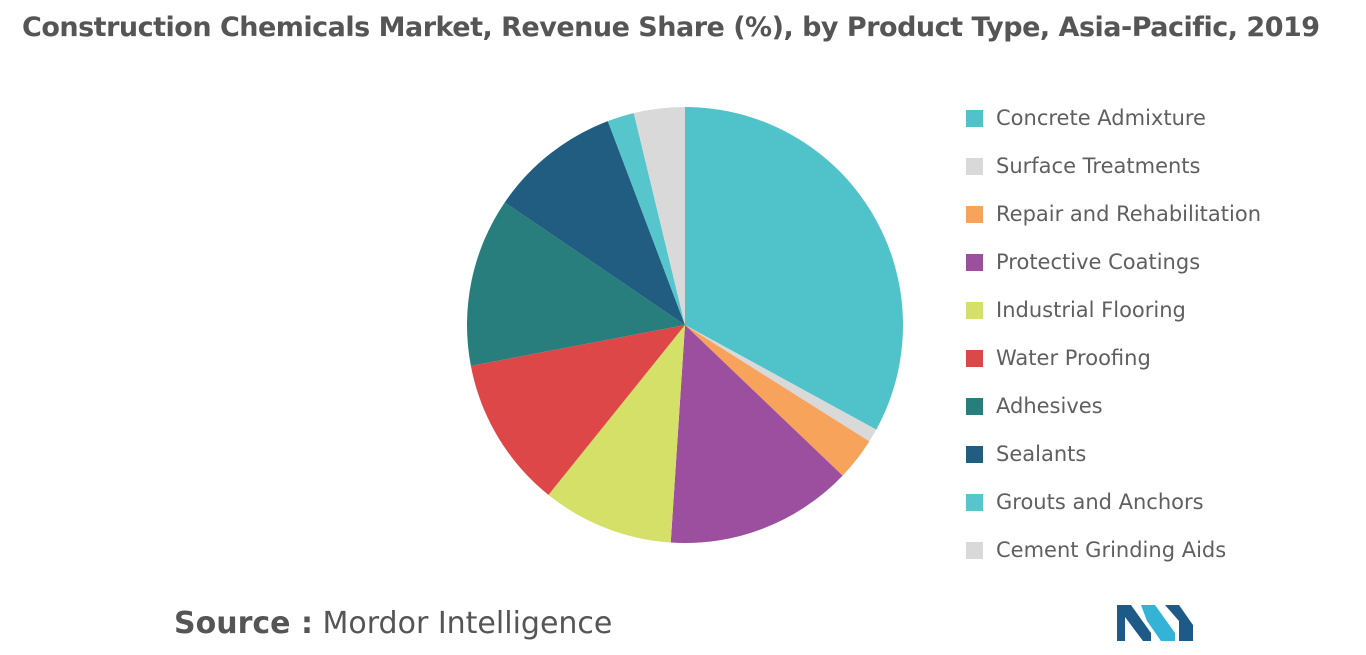 This screenshot has width=1366, height=655. Describe the element at coordinates (794, 268) in the screenshot. I see `pie-slice-concrete-admixture` at that location.